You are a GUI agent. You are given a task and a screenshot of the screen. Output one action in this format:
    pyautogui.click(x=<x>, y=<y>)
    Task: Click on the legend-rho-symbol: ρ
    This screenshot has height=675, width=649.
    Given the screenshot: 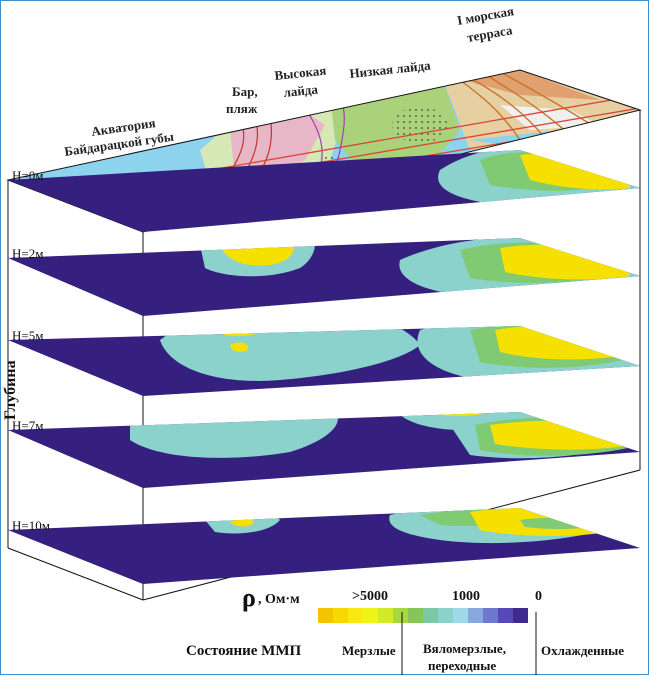 What is the action you would take?
    pyautogui.click(x=249, y=597)
    